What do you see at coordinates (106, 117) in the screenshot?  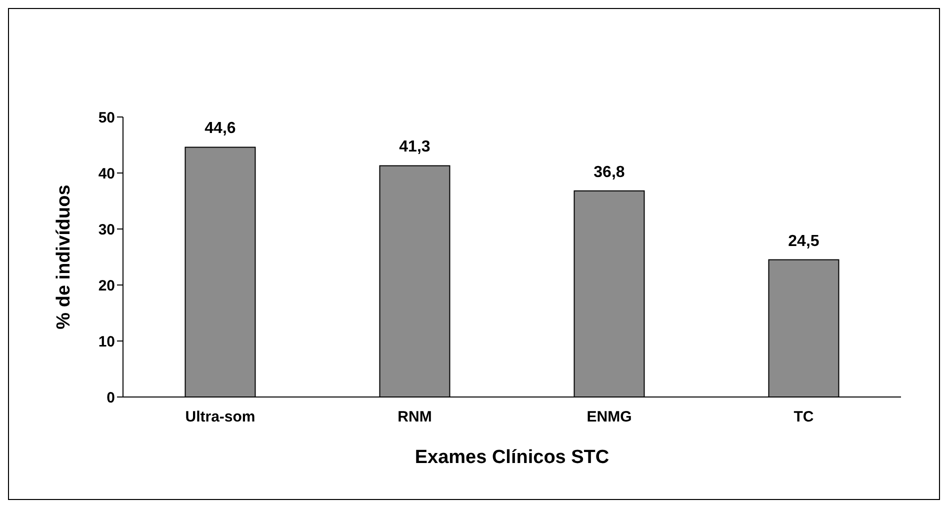 I see `y-tick-label: 50` at bounding box center [106, 117].